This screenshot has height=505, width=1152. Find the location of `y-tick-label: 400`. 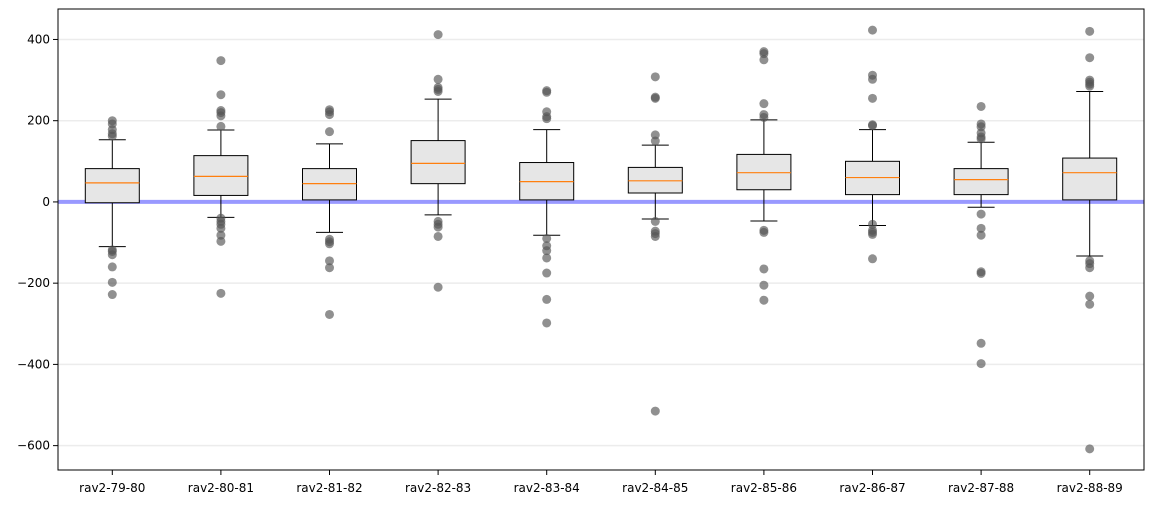

y-tick-label: 400 is located at coordinates (38, 39).